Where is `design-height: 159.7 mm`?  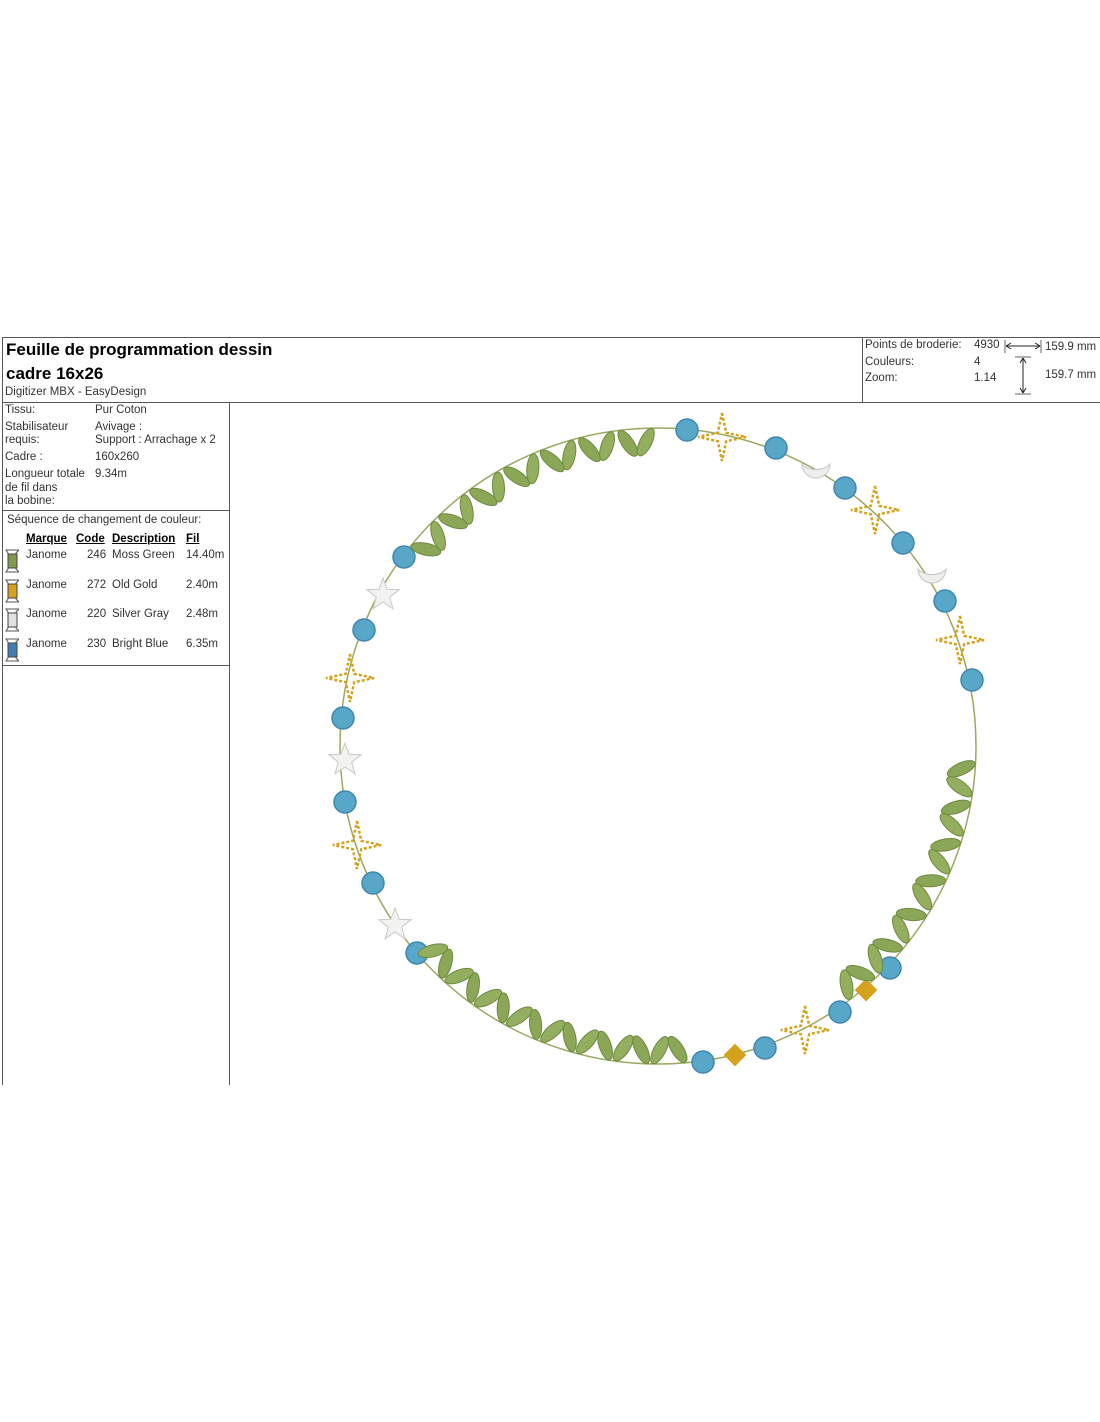 design-height: 159.7 mm is located at coordinates (1071, 375).